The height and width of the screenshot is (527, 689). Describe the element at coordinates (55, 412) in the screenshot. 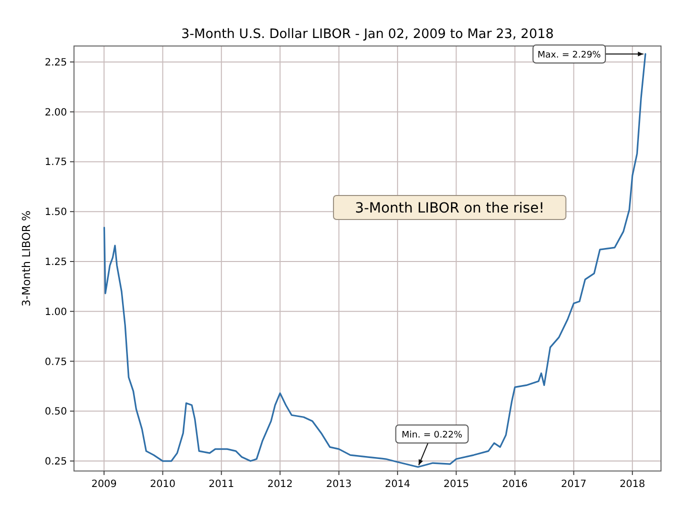

I see `y-tick-label: 0.50` at that location.